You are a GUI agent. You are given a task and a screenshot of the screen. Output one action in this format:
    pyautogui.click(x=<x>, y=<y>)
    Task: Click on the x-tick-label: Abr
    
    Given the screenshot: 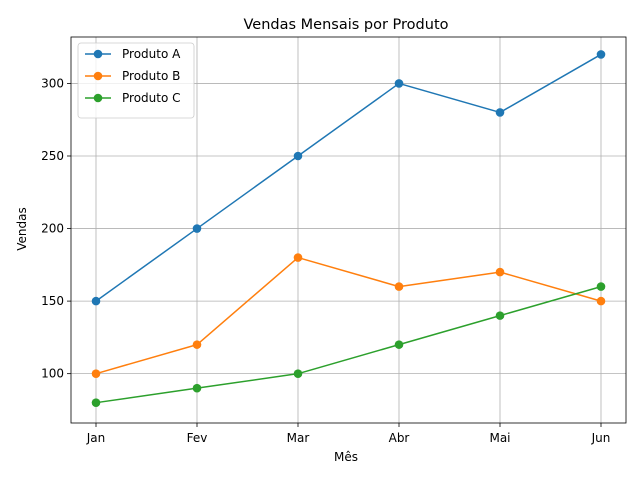 What is the action you would take?
    pyautogui.click(x=399, y=438)
    